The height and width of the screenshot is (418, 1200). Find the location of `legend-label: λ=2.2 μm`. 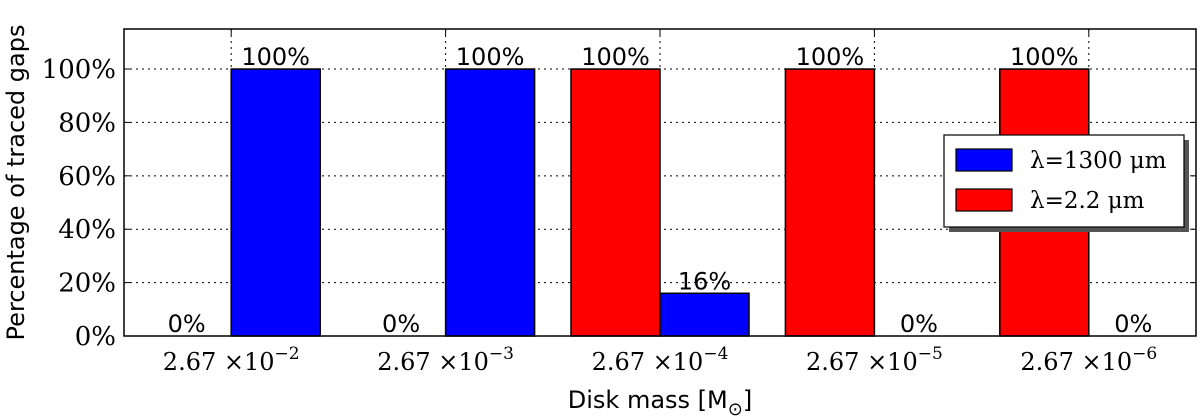

legend-label: λ=2.2 μm is located at coordinates (1087, 201).